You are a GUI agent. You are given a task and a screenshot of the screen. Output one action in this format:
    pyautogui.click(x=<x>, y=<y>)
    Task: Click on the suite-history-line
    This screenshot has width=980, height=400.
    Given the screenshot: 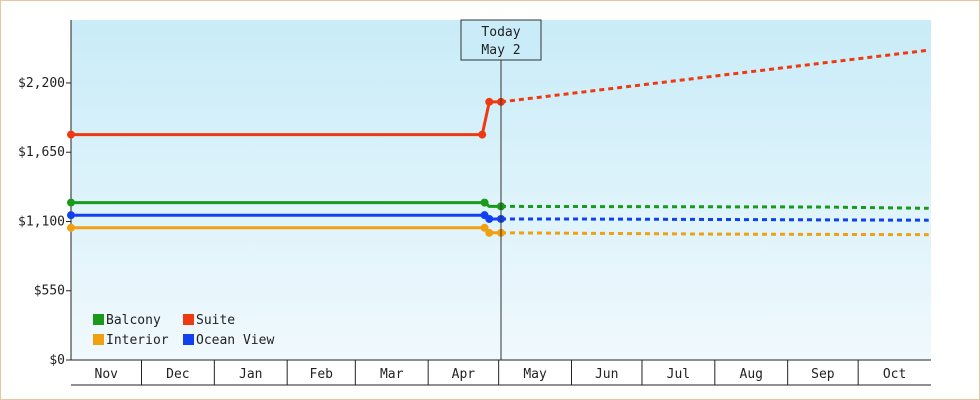 What is the action you would take?
    pyautogui.click(x=286, y=118)
    